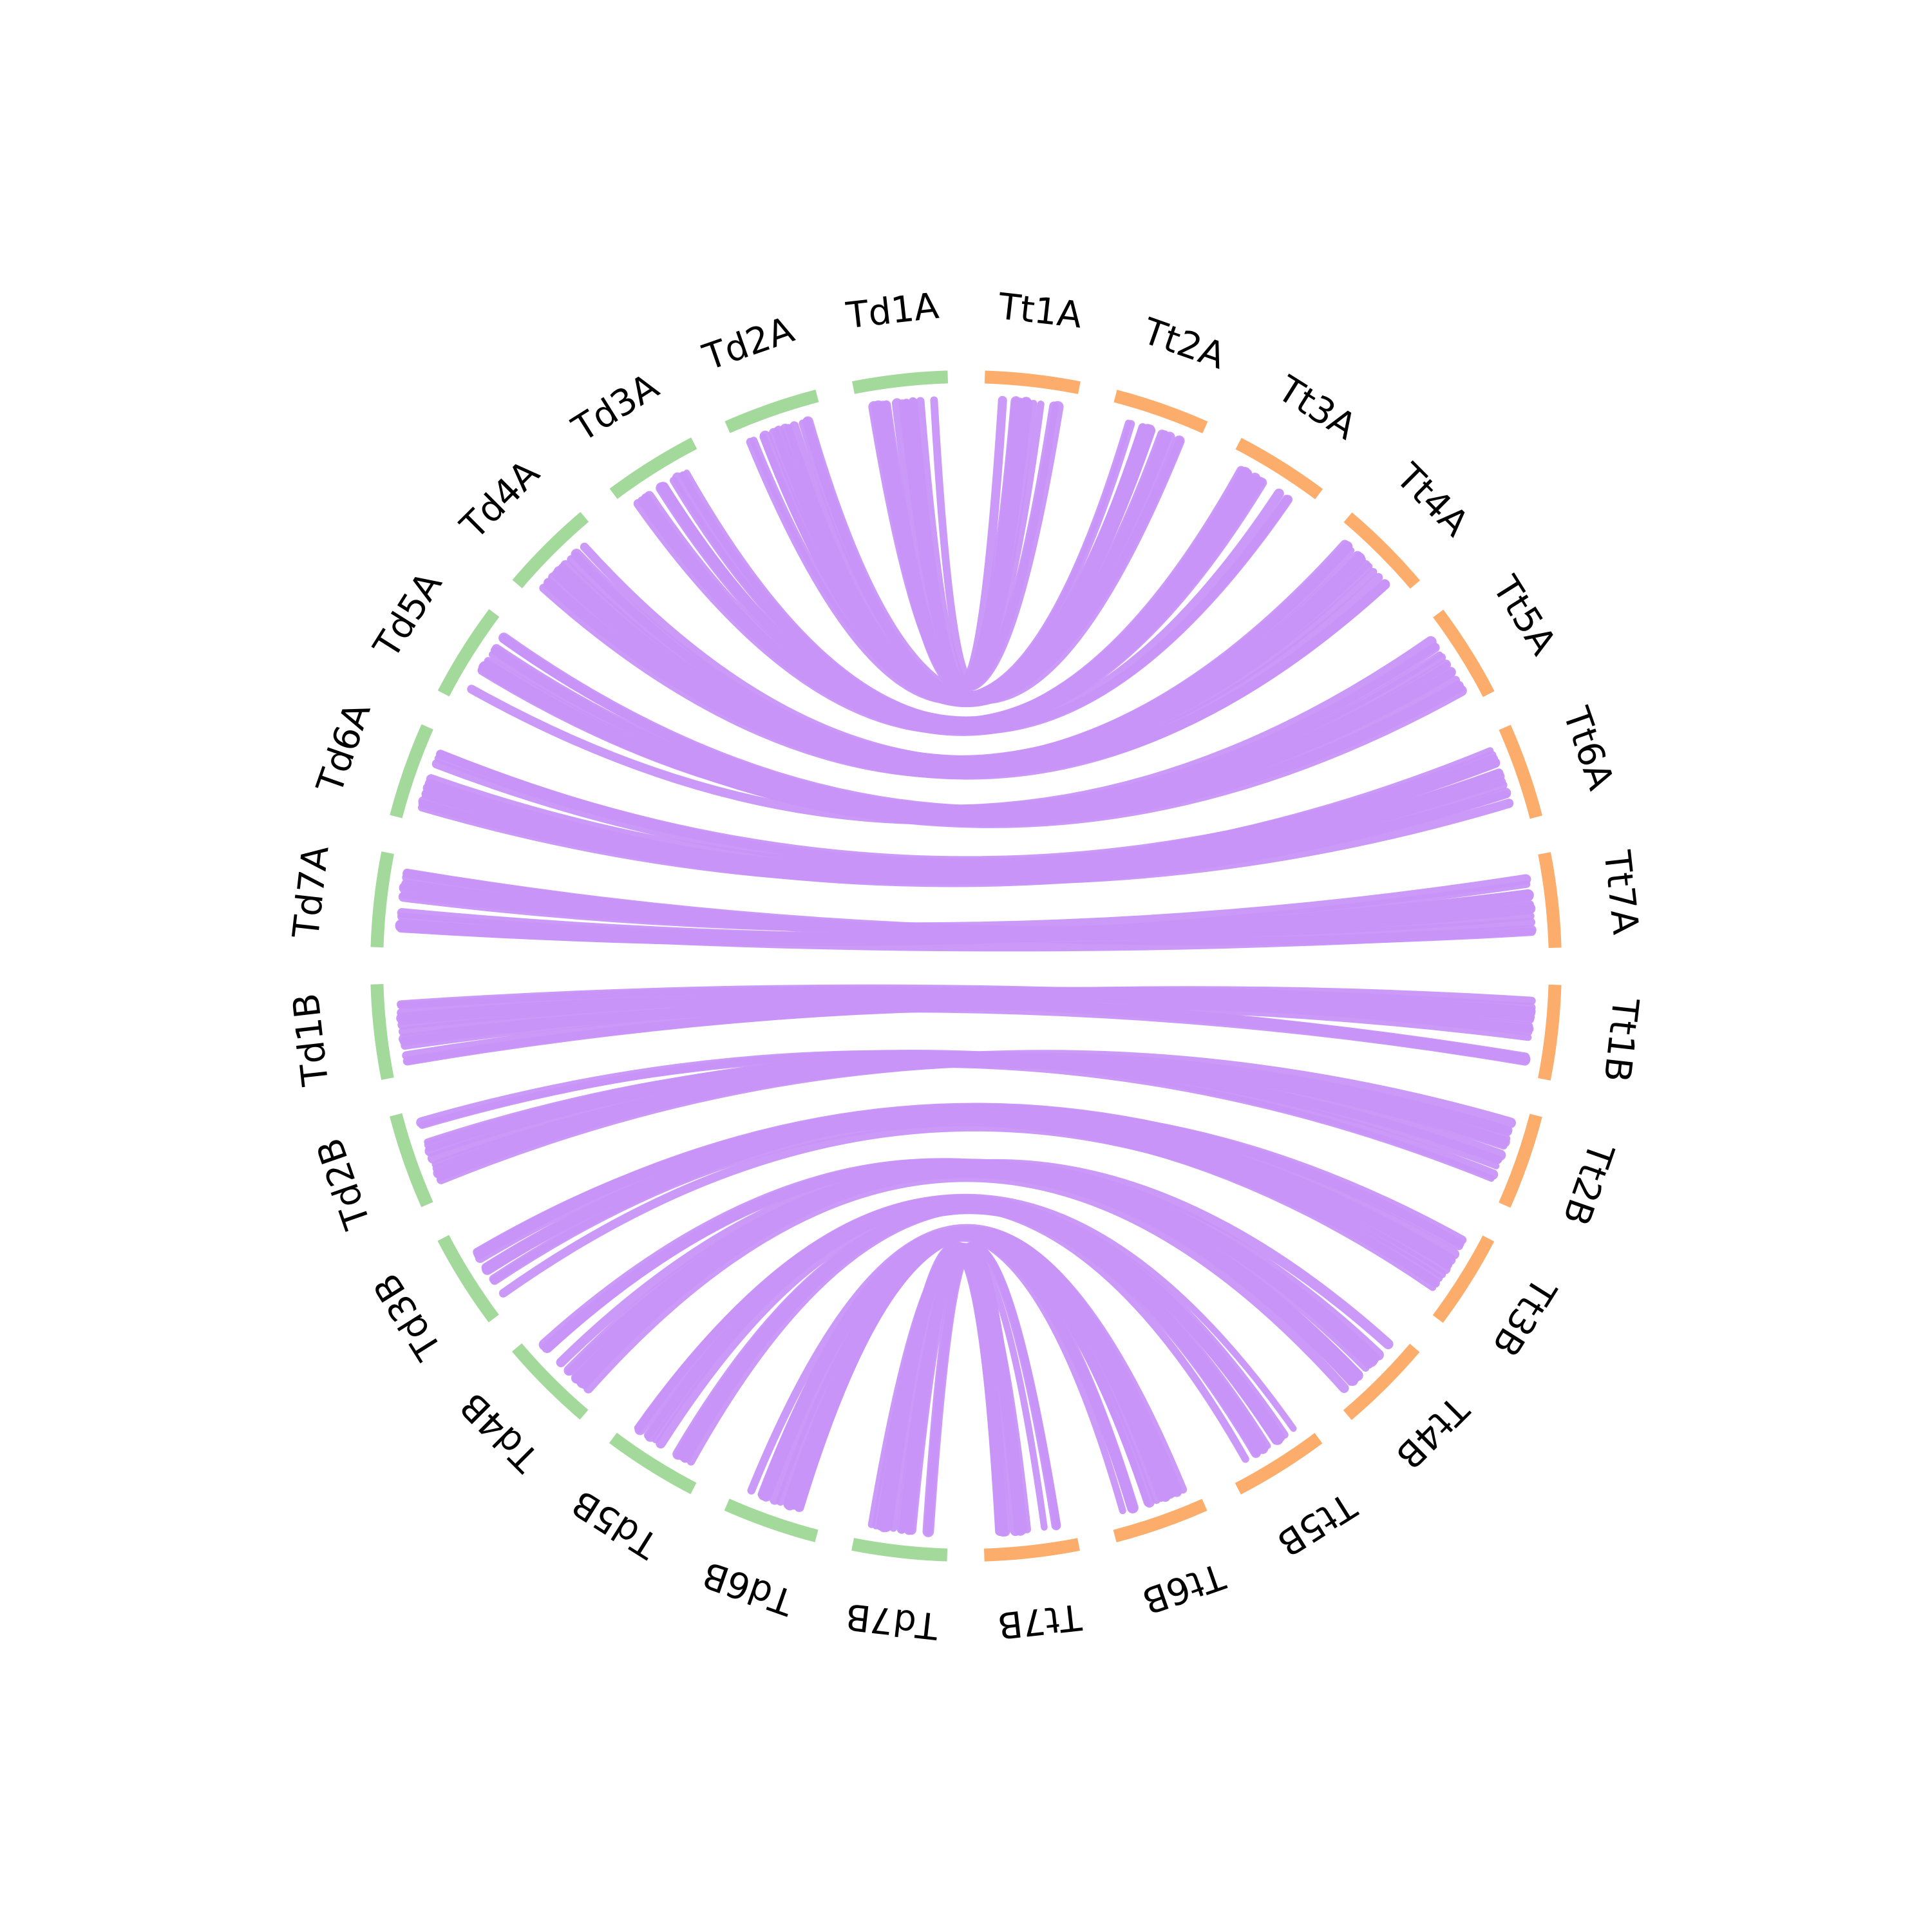 The width and height of the screenshot is (1932, 1932). Describe the element at coordinates (1040, 310) in the screenshot. I see `segment-label-tt1a: Tt1A` at that location.